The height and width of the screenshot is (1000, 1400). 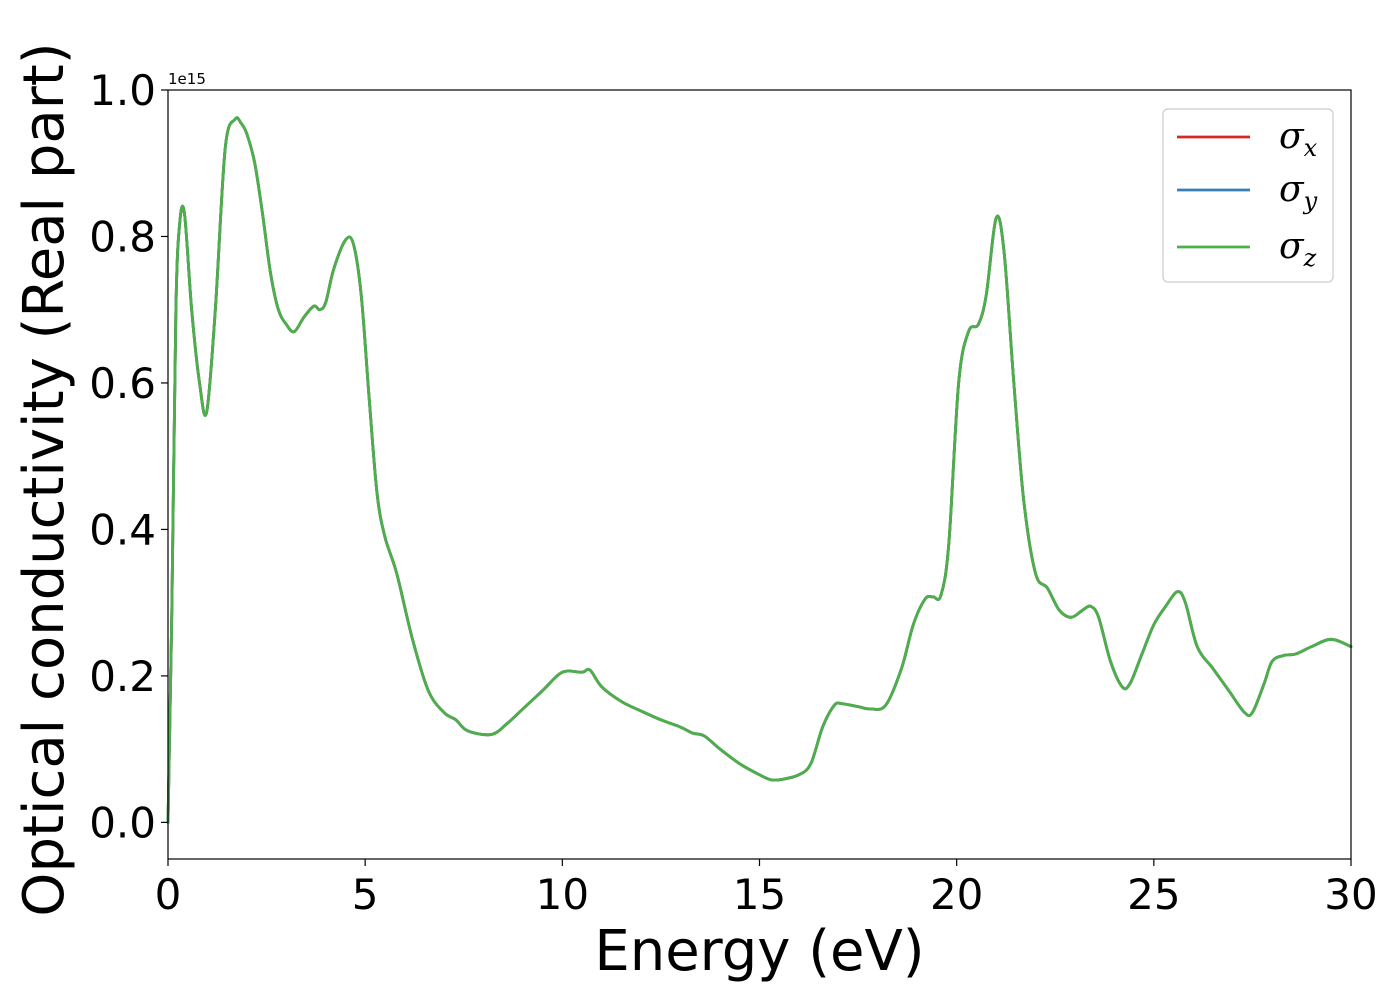 I want to click on y-tick-label: 0.6, so click(x=122, y=383).